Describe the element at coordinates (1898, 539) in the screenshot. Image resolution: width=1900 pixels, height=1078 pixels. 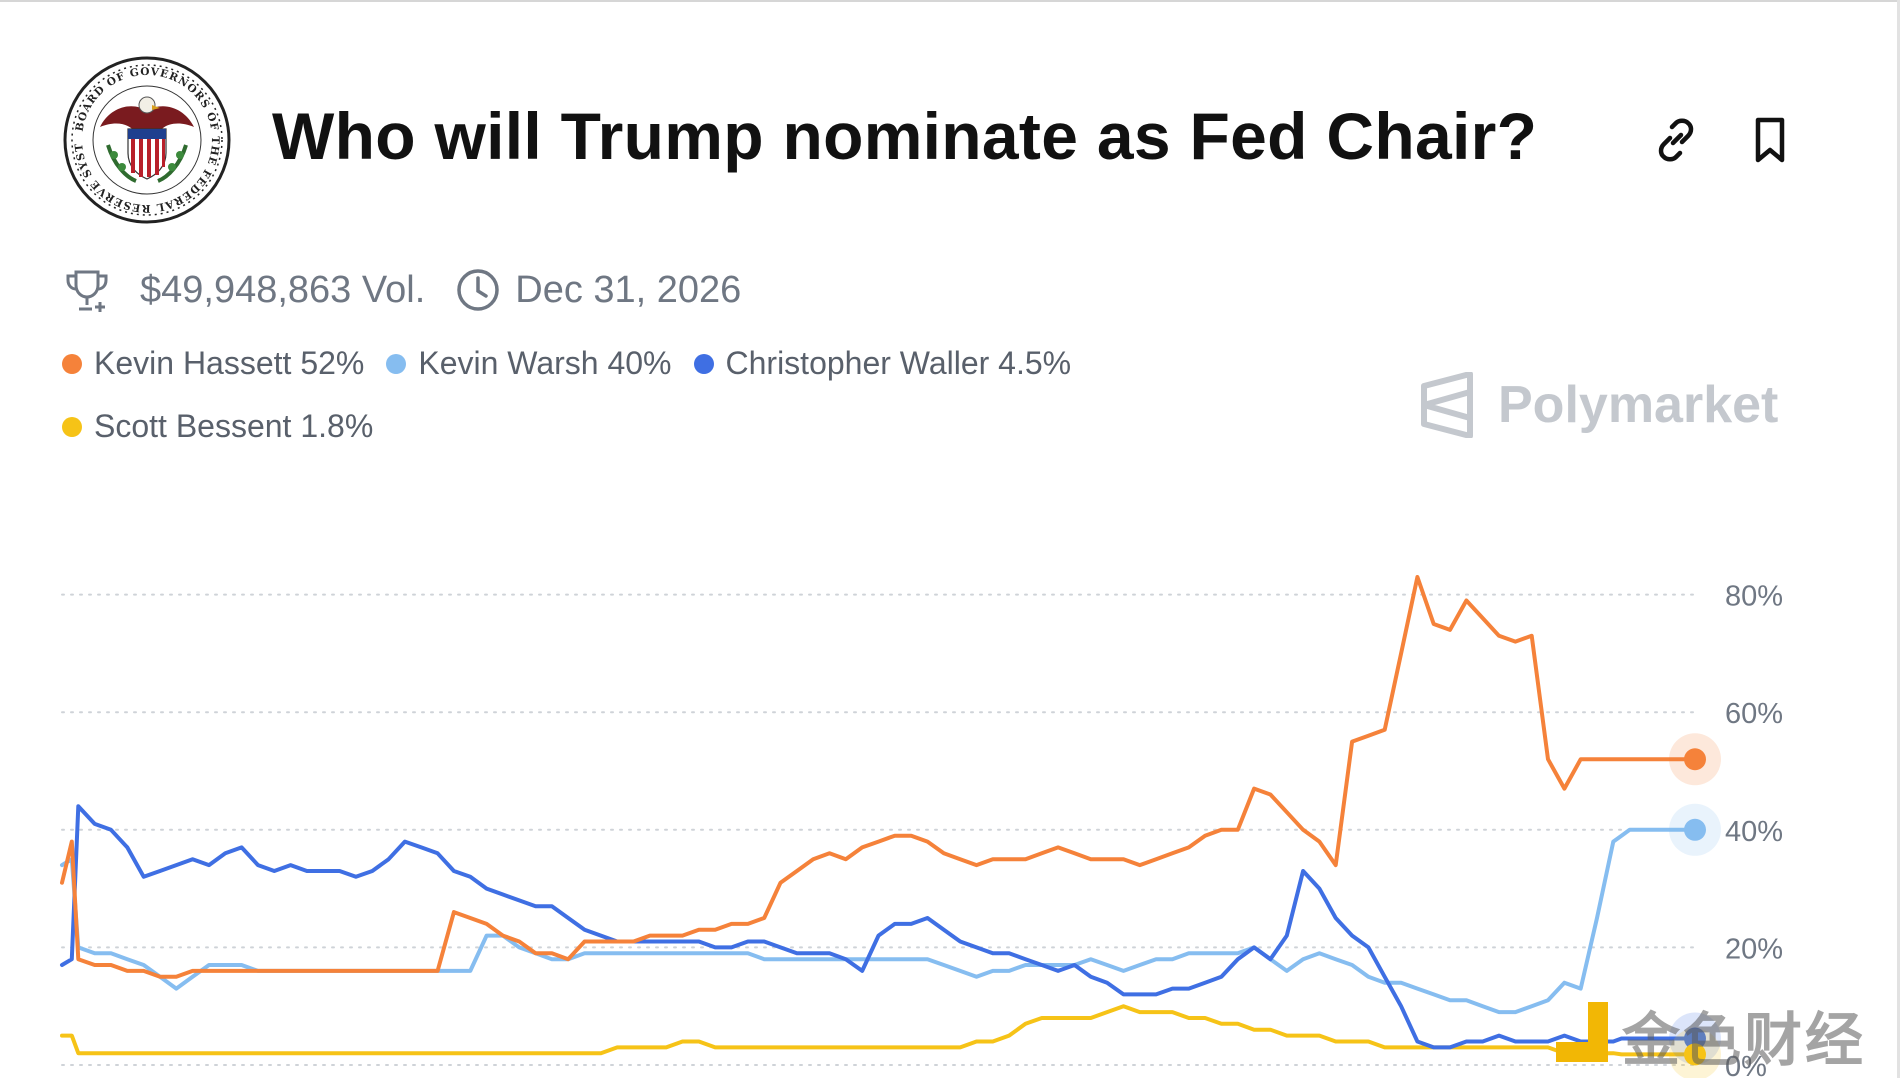
I see `right-border` at that location.